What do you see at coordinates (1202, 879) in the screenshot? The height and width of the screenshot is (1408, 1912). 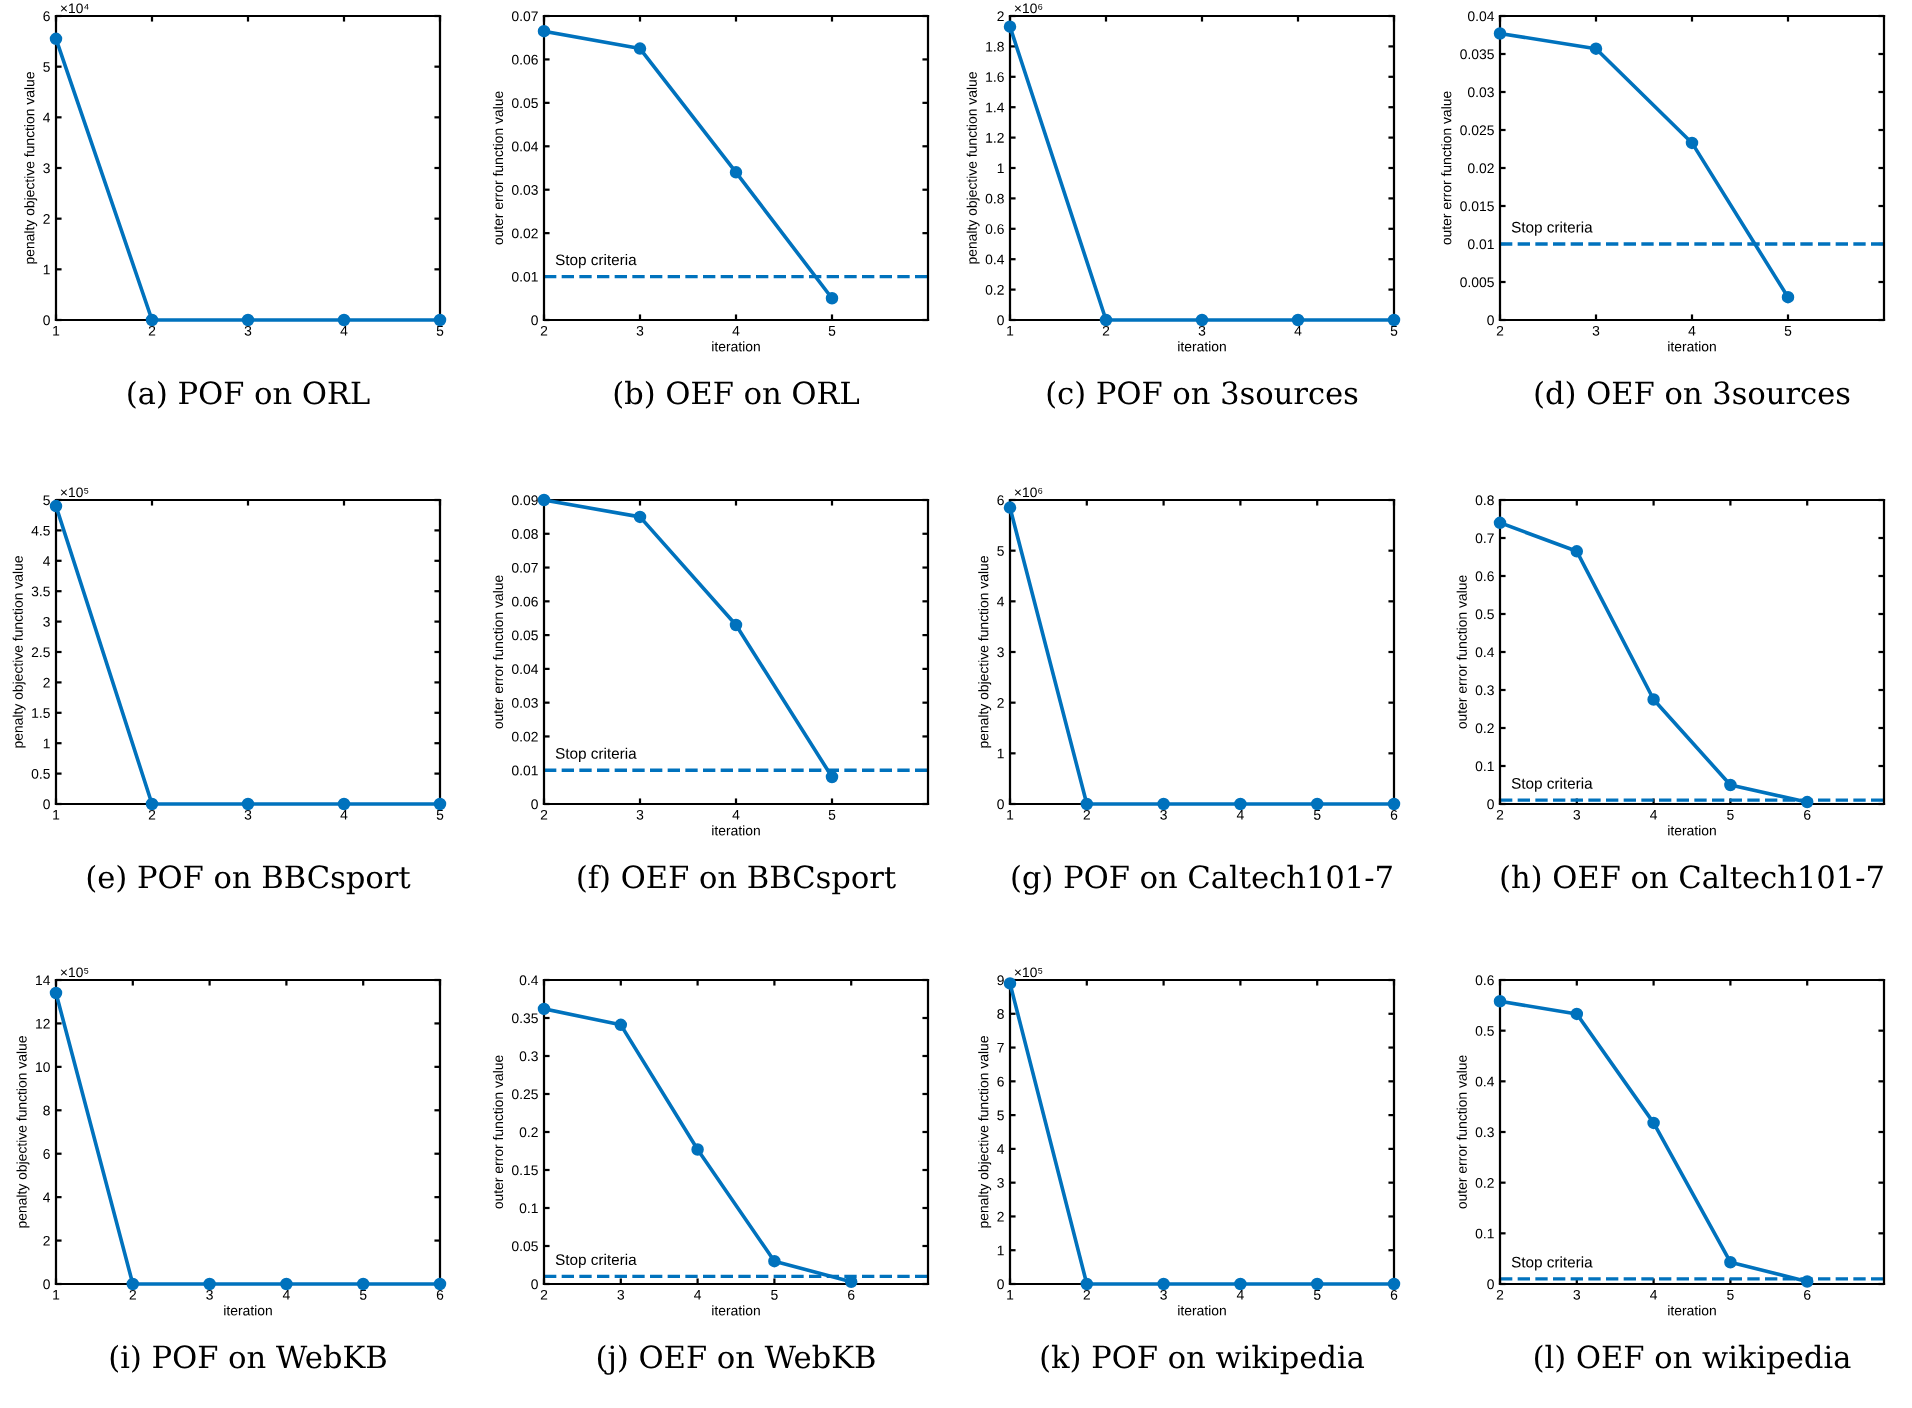 I see `text: (g) POF on Caltech101-7` at bounding box center [1202, 879].